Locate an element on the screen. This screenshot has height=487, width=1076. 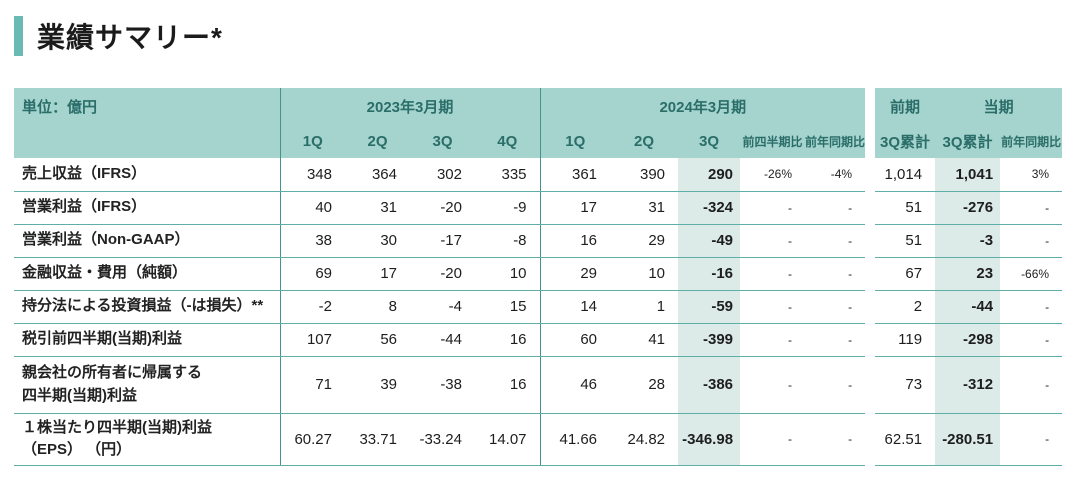
cell-value: 290 is located at coordinates (709, 175).